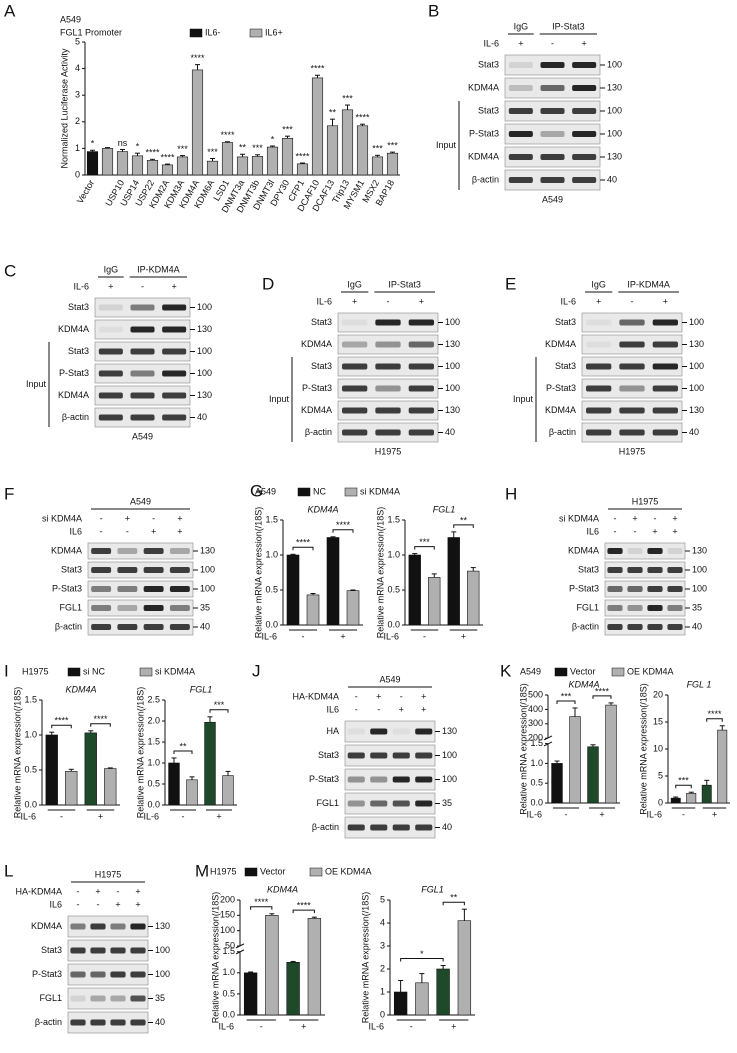  Describe the element at coordinates (382, 922) in the screenshot. I see `y-tick-label: 4` at that location.